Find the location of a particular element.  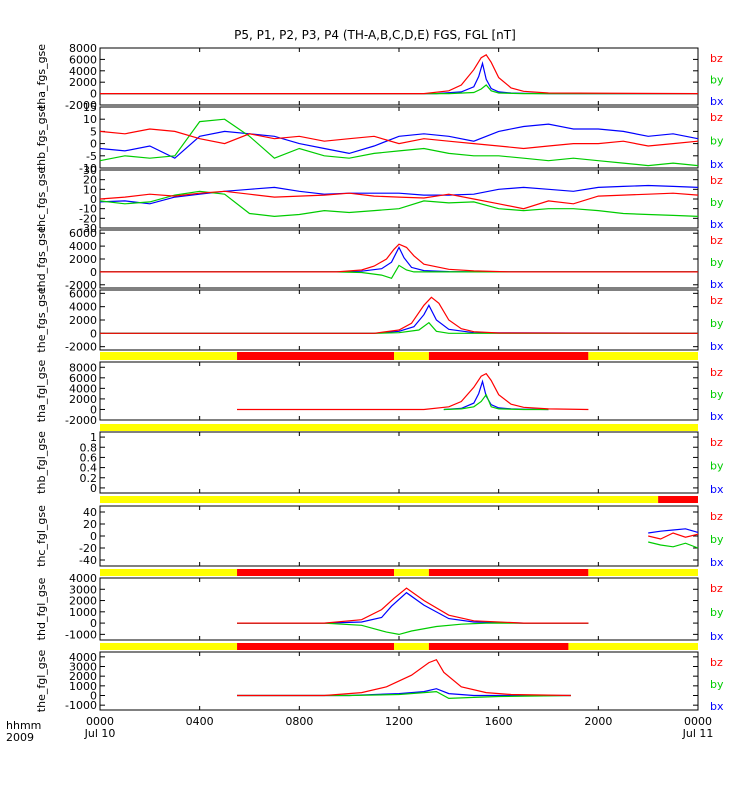

ytick-label-thc_fgs_gse: 10 is located at coordinates (90, 189).